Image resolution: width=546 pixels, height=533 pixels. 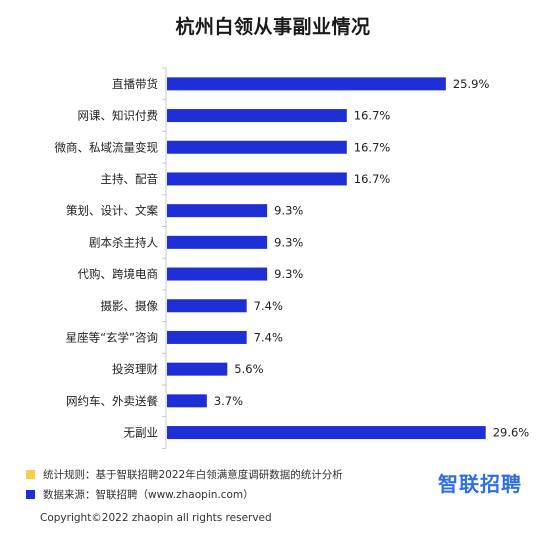 I want to click on value-label: 5.6%, so click(x=248, y=369).